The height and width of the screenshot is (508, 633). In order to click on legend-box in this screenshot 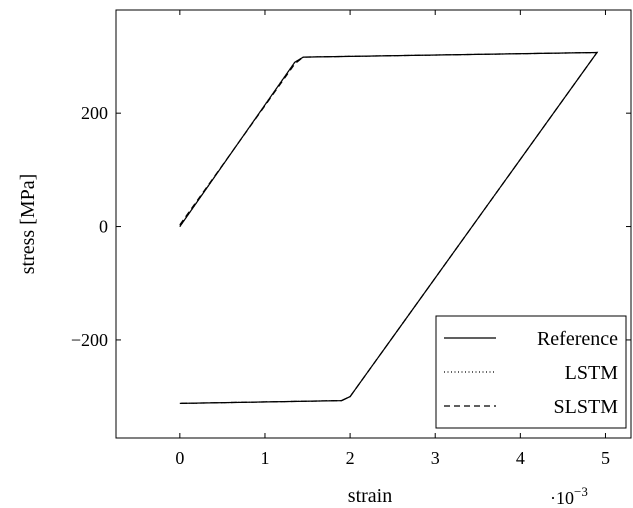, I will do `click(531, 372)`.